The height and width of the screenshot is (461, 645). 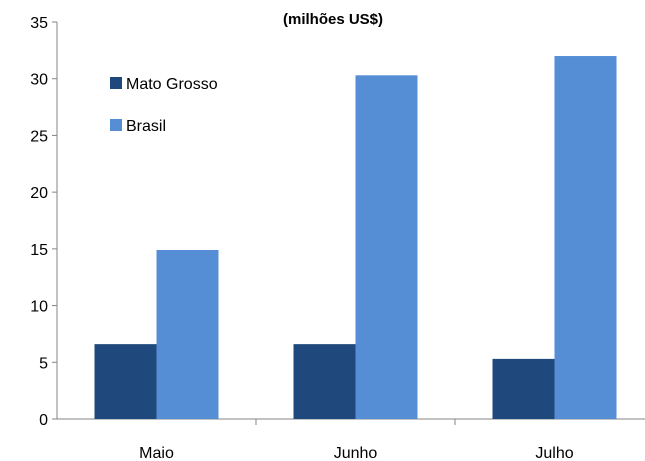 What do you see at coordinates (156, 453) in the screenshot?
I see `x-tick-label-maio: Maio` at bounding box center [156, 453].